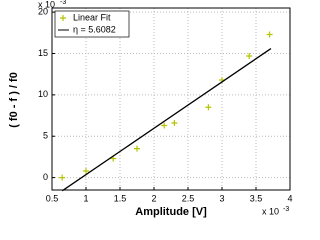  I want to click on x-tick-label: 4, so click(289, 198).